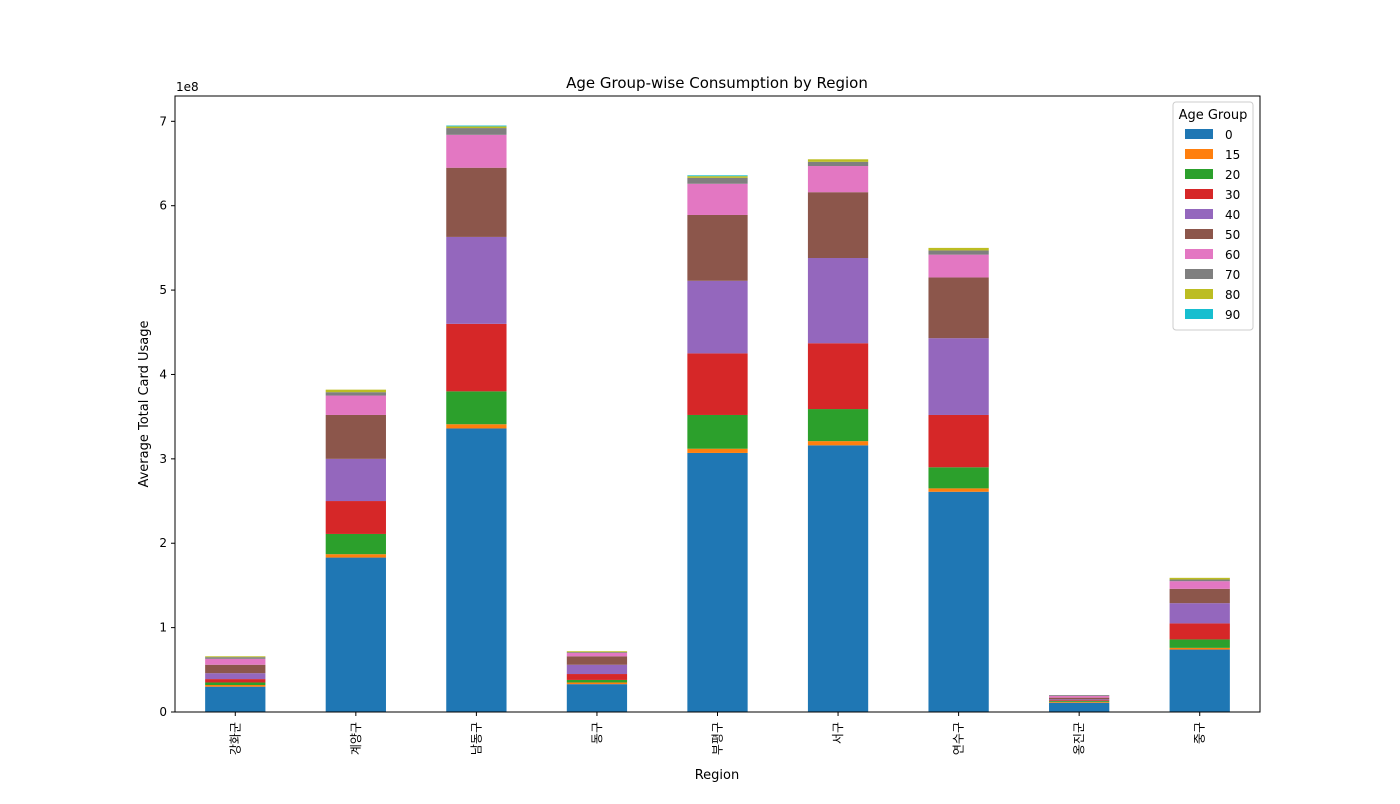 This screenshot has height=804, width=1400. What do you see at coordinates (163, 374) in the screenshot?
I see `y-tick-label-4: 4` at bounding box center [163, 374].